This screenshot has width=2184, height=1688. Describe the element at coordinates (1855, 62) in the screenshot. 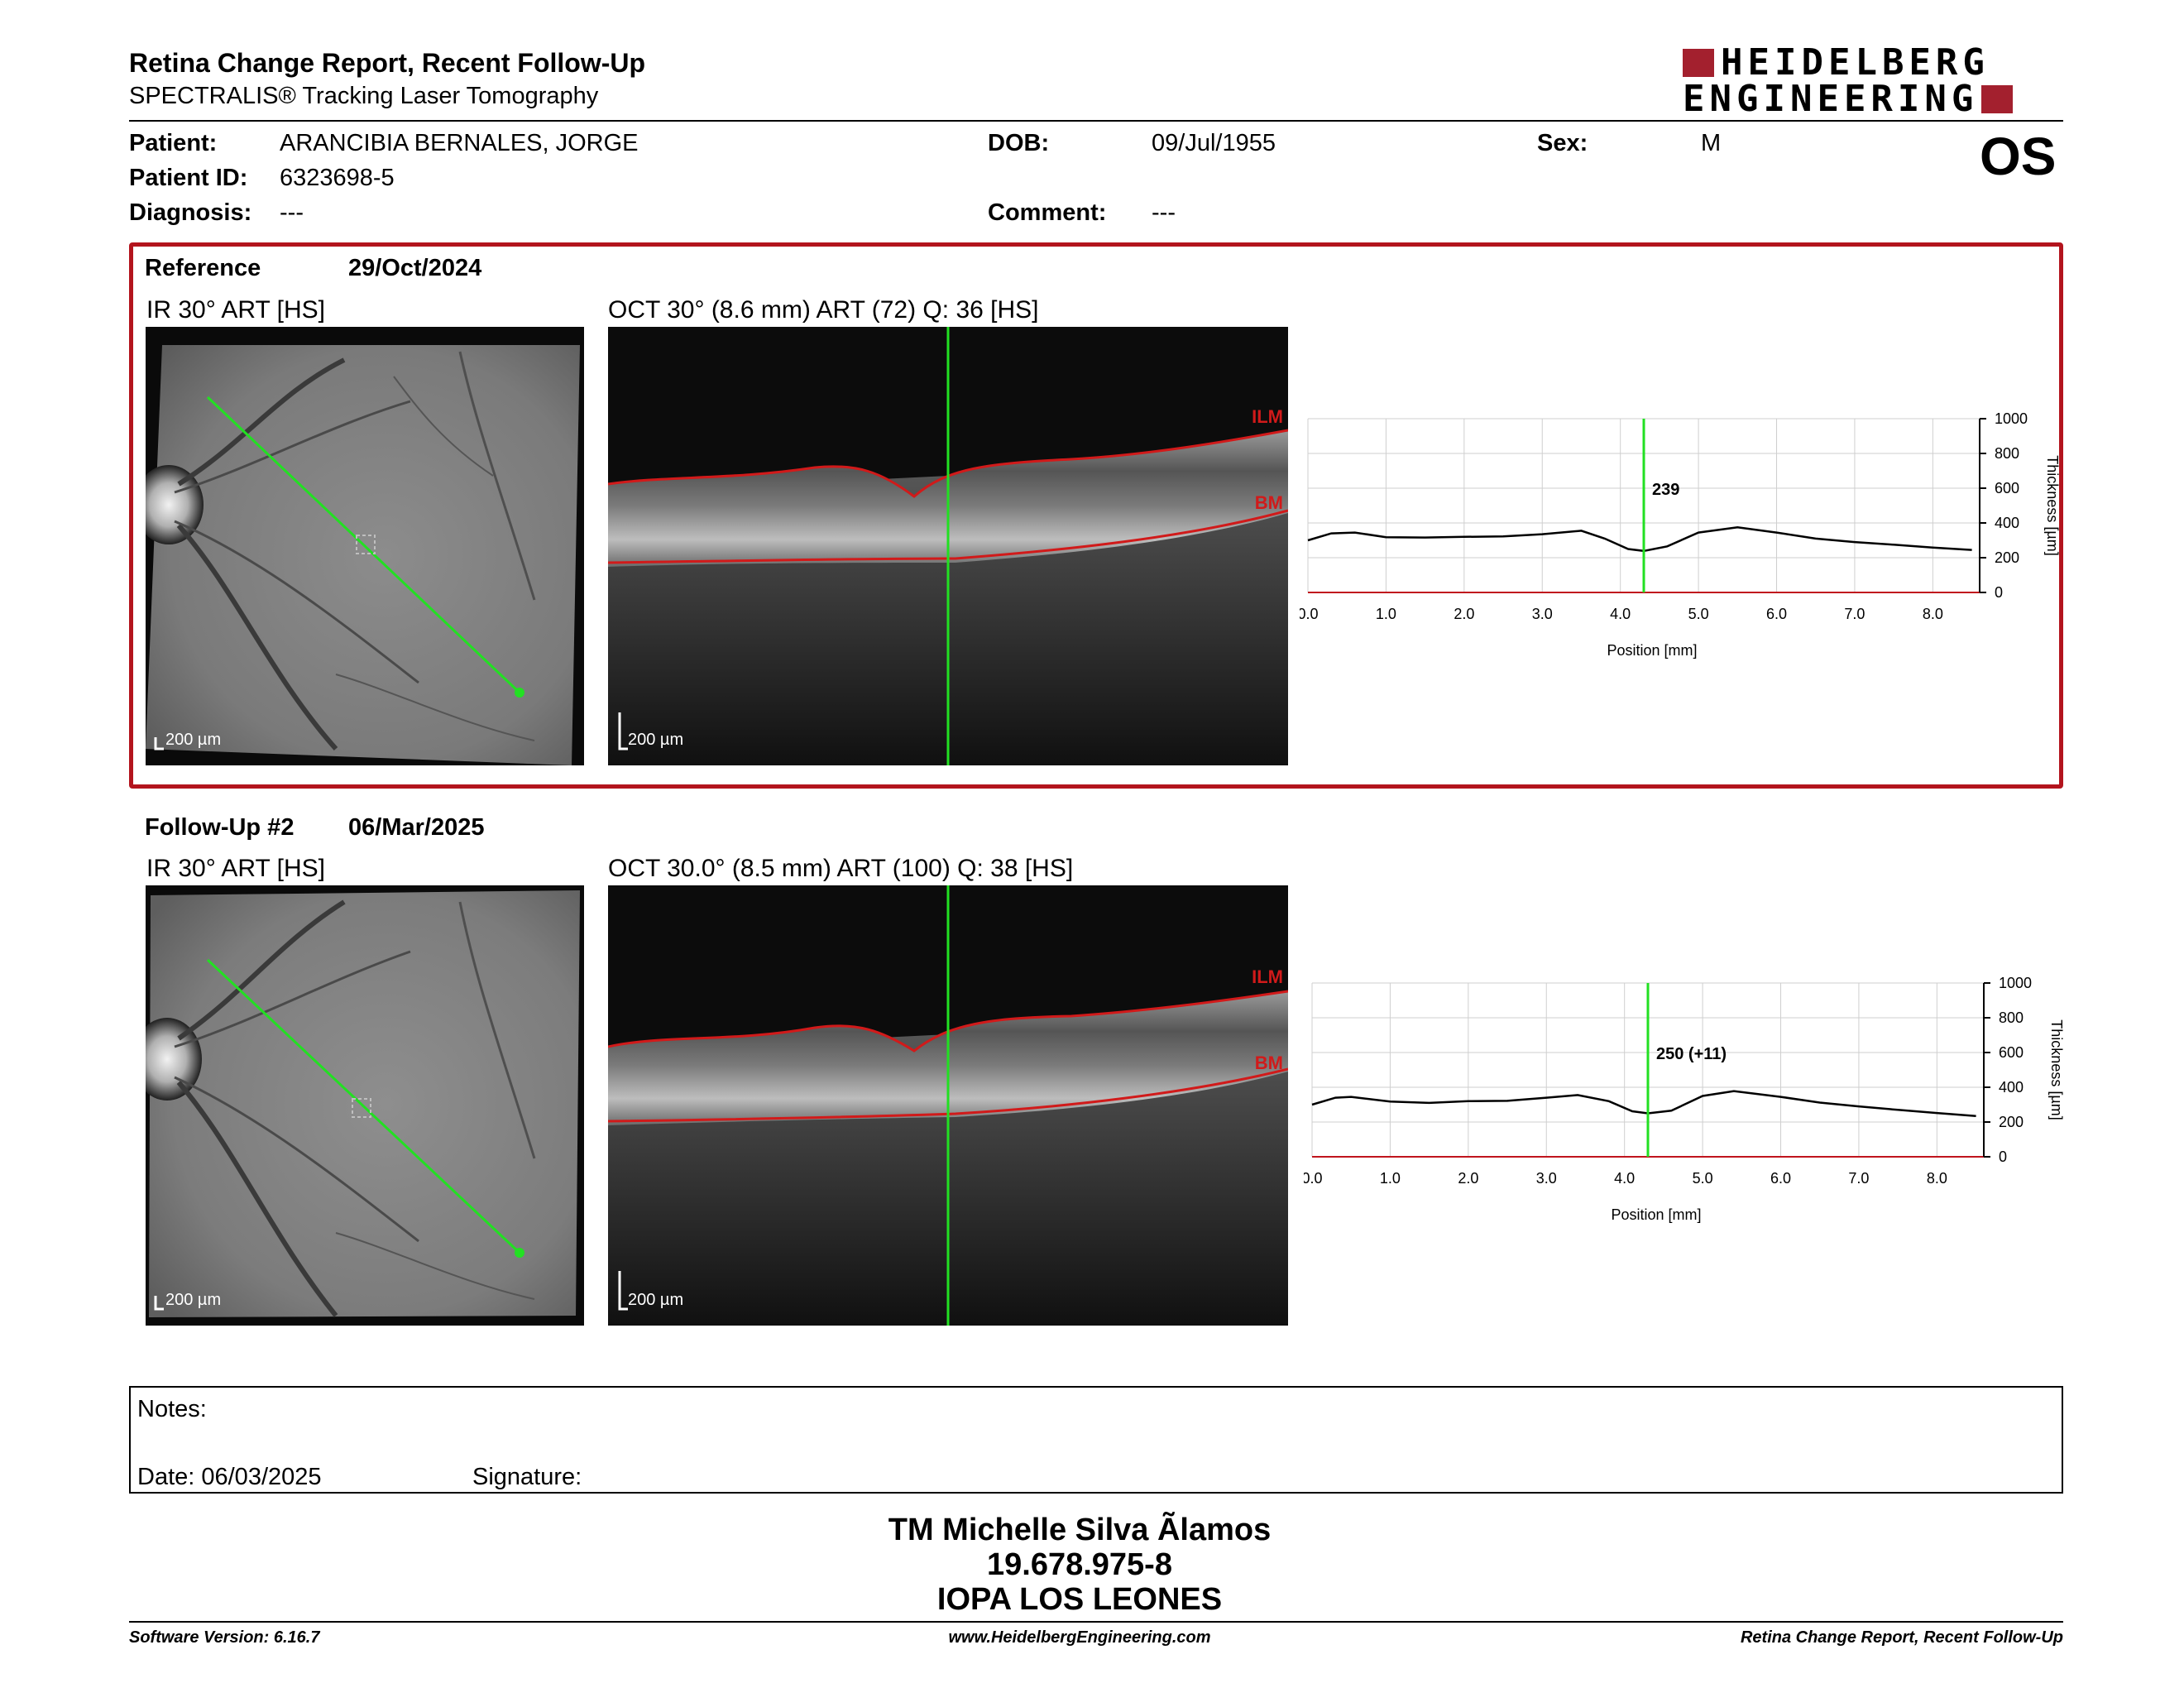

I see `logo-text-1: HEIDELBERG` at that location.